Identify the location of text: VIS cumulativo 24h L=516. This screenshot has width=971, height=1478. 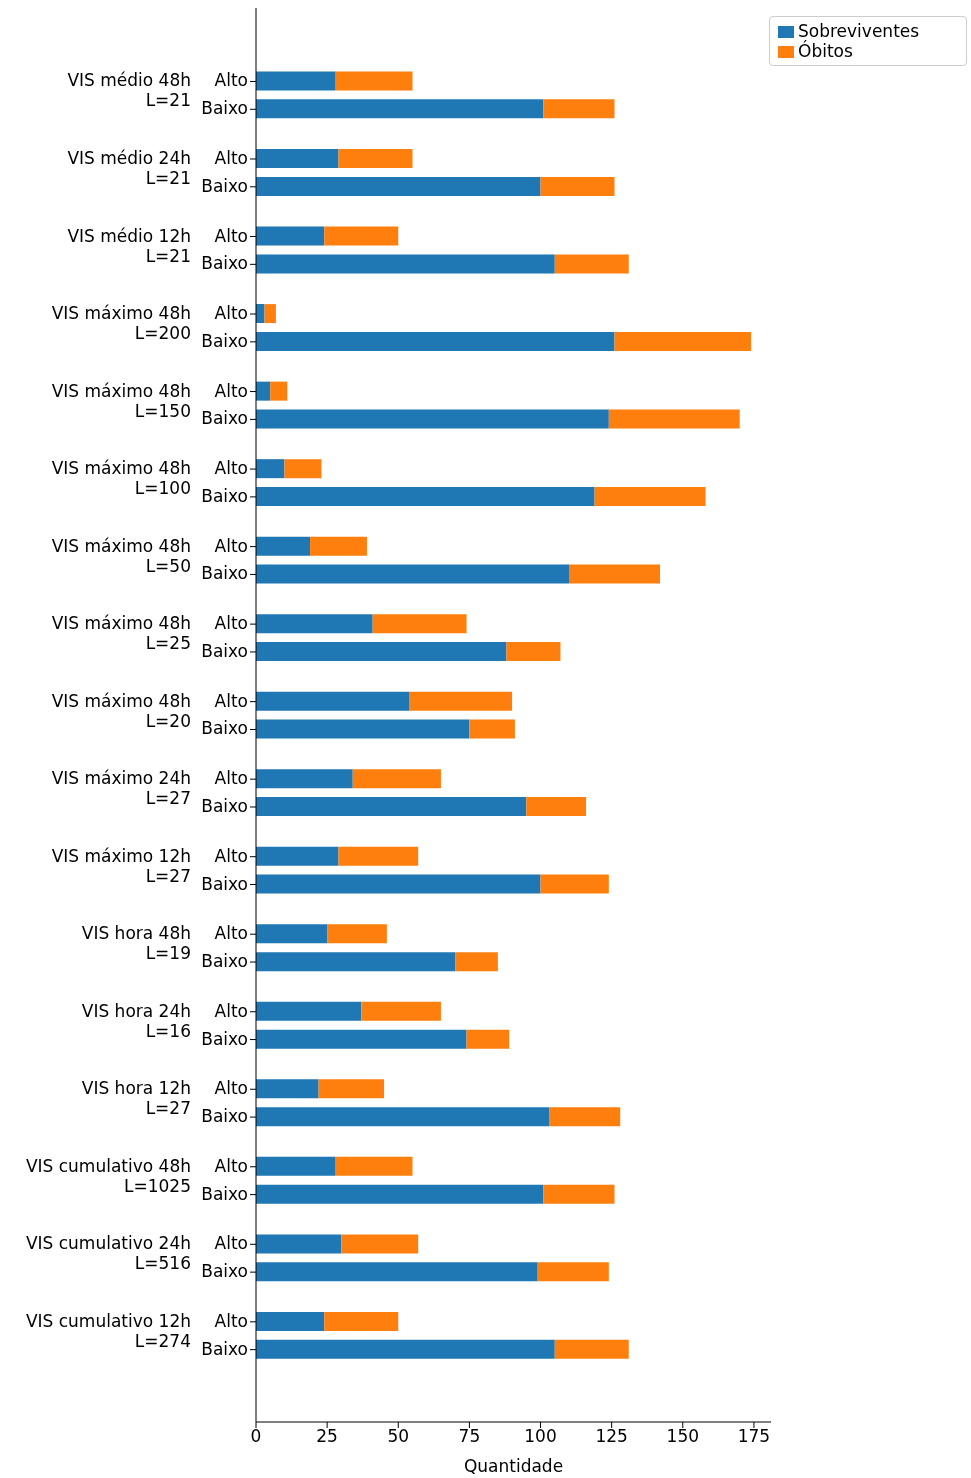
(108, 1253).